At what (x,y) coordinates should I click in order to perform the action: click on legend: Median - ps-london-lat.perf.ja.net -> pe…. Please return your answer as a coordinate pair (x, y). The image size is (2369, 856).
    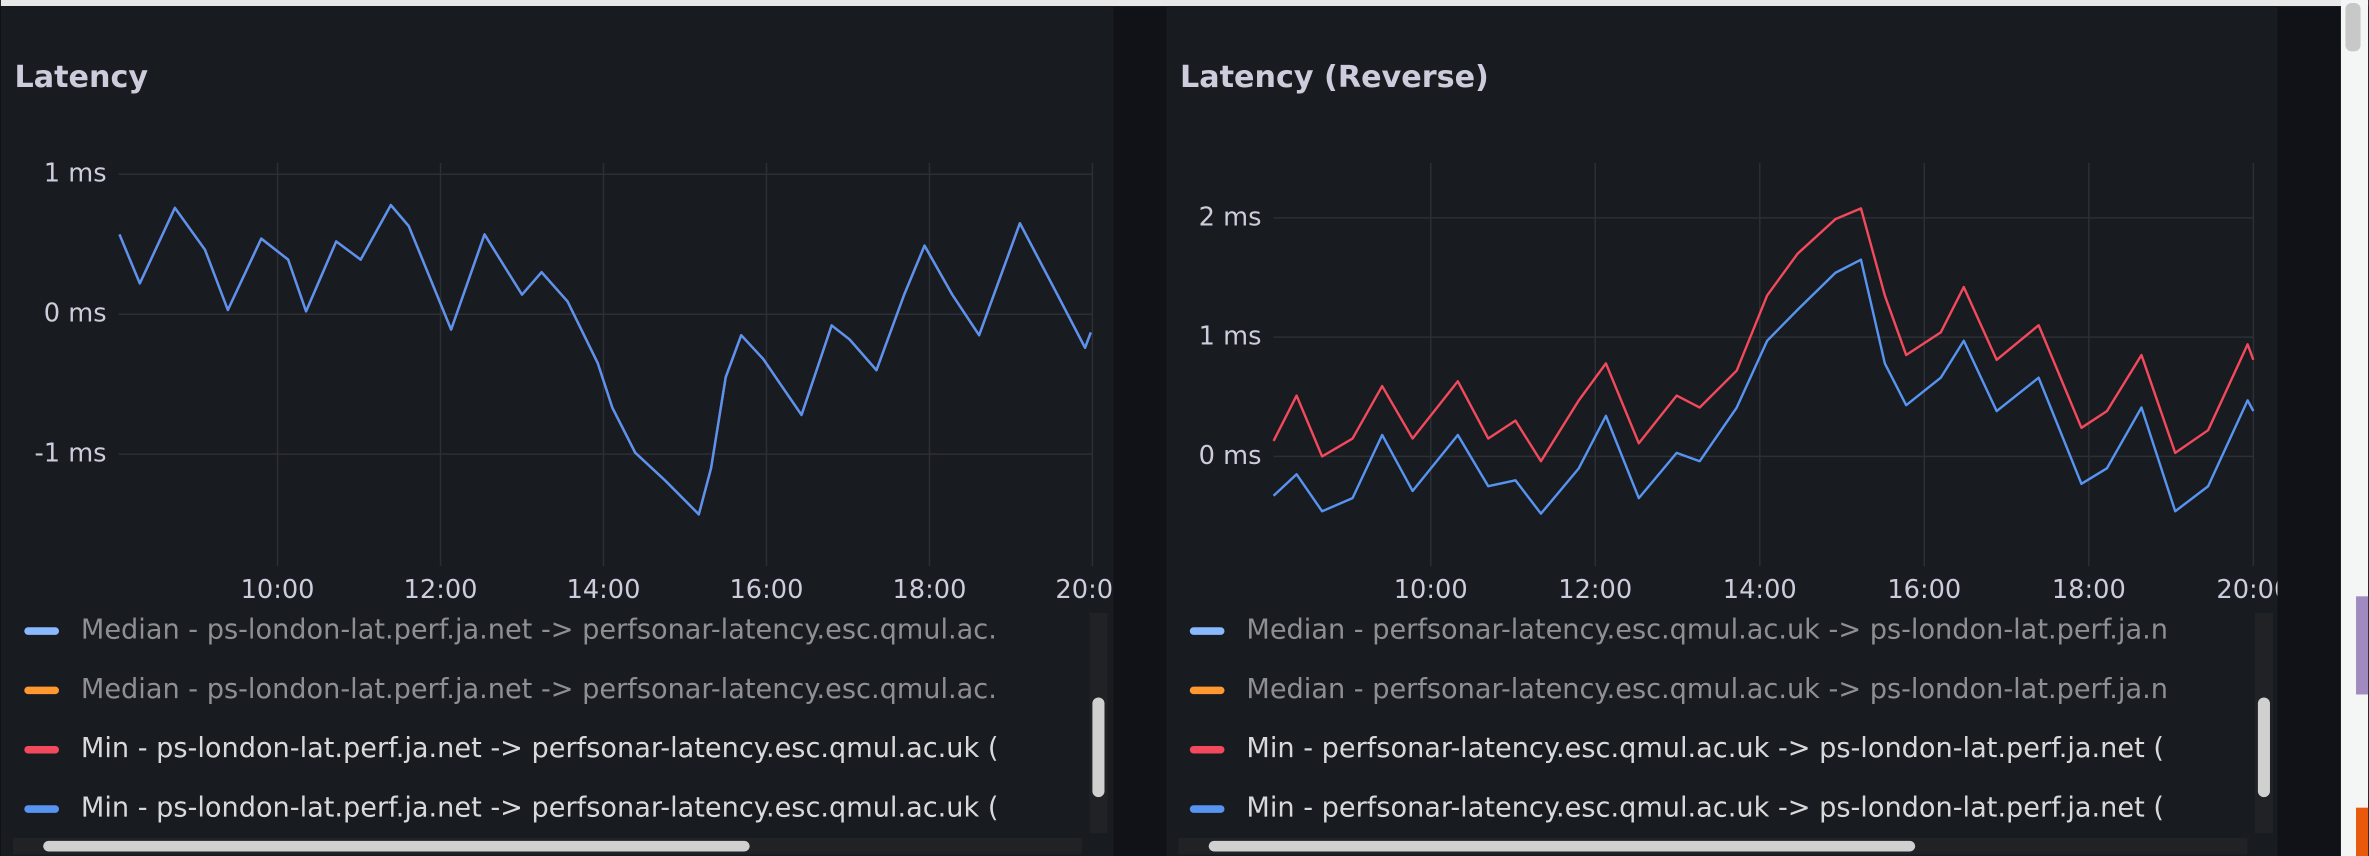
    Looking at the image, I should click on (511, 719).